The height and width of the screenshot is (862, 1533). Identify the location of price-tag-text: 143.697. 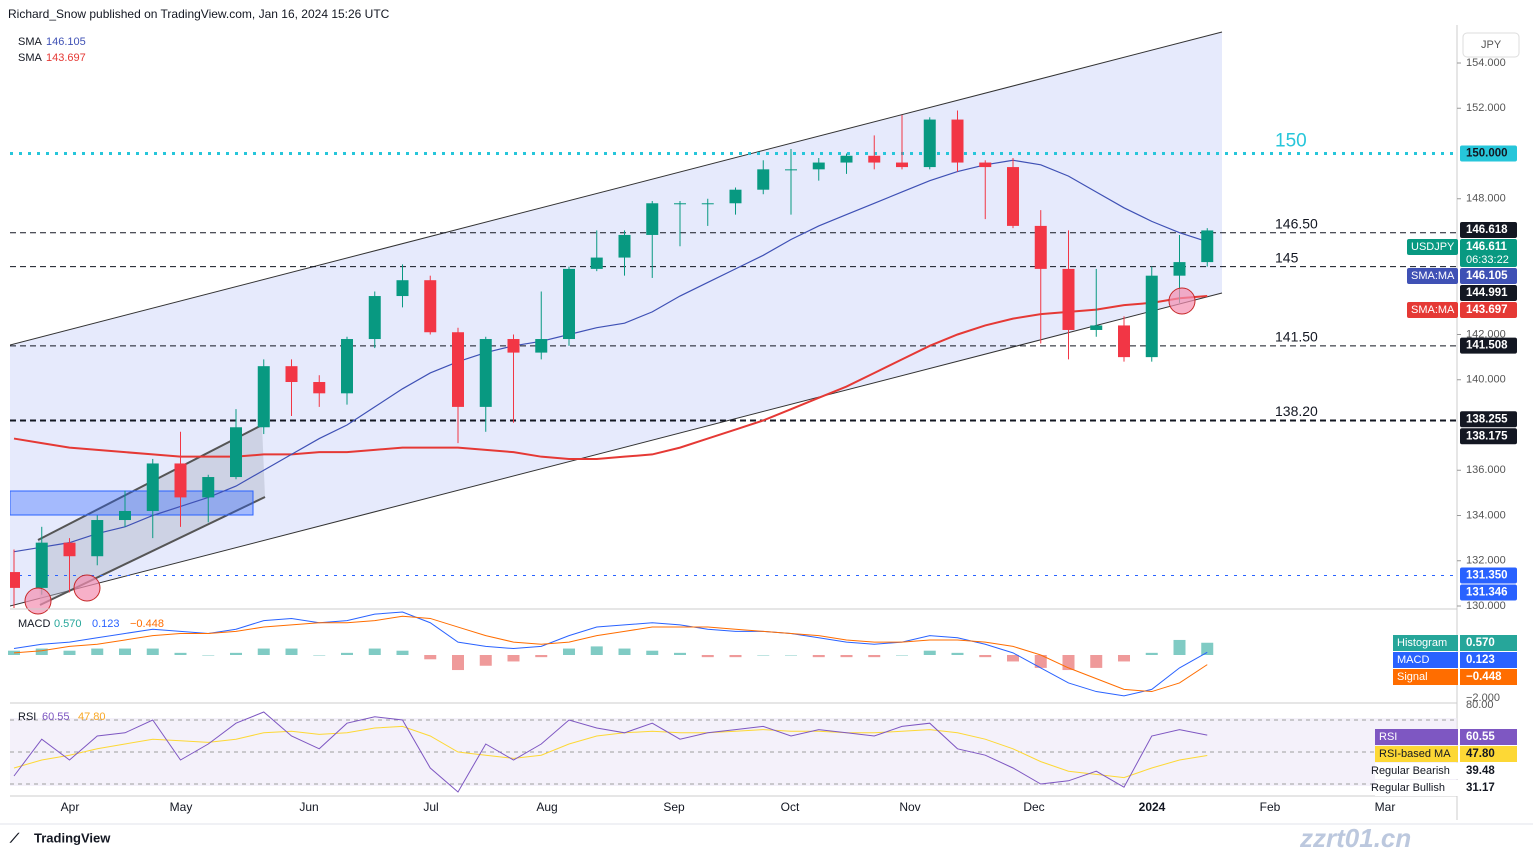
(1487, 310).